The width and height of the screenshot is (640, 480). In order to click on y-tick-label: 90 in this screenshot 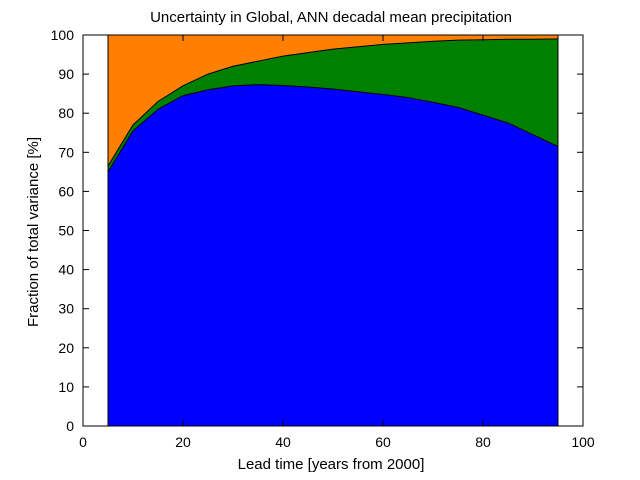, I will do `click(66, 74)`.